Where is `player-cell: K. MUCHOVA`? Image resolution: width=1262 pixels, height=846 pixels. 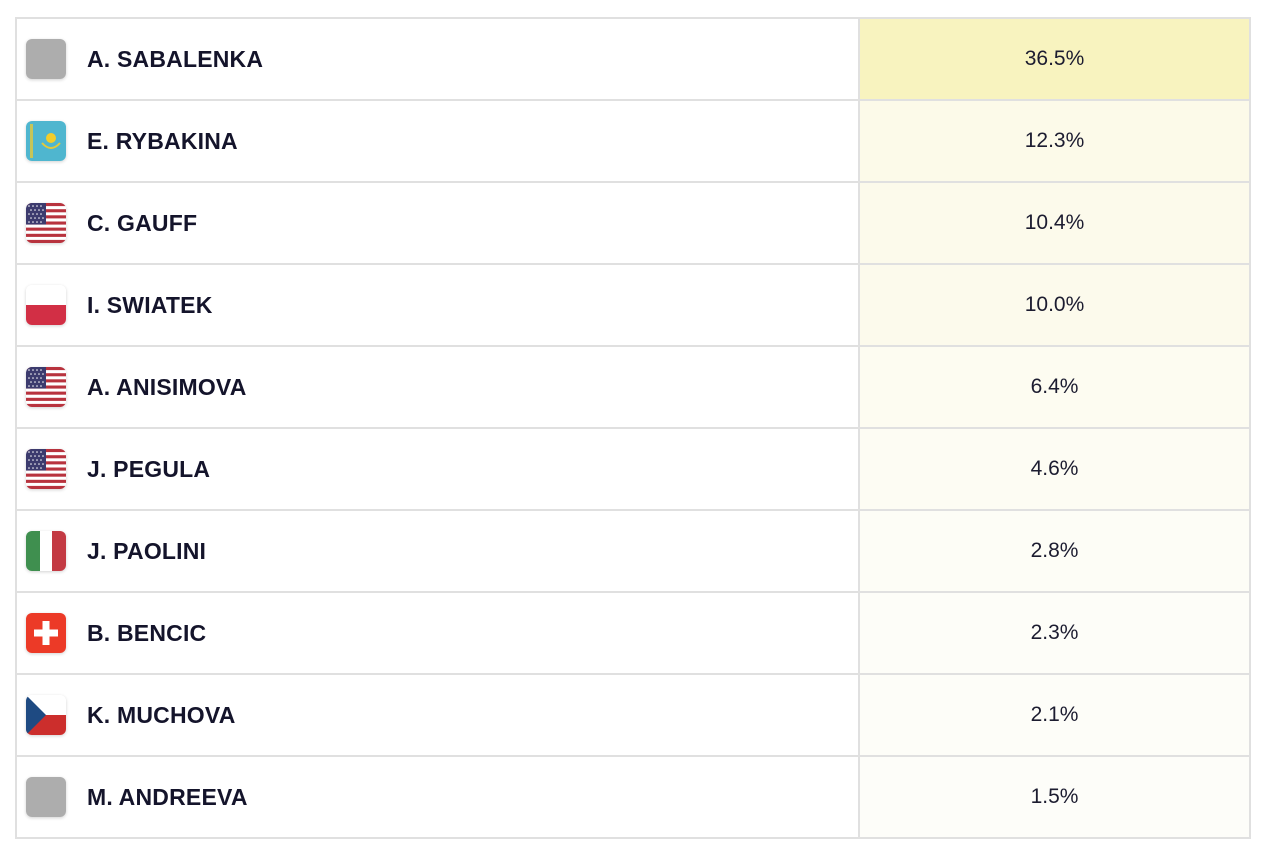
player-cell: K. MUCHOVA is located at coordinates (438, 715).